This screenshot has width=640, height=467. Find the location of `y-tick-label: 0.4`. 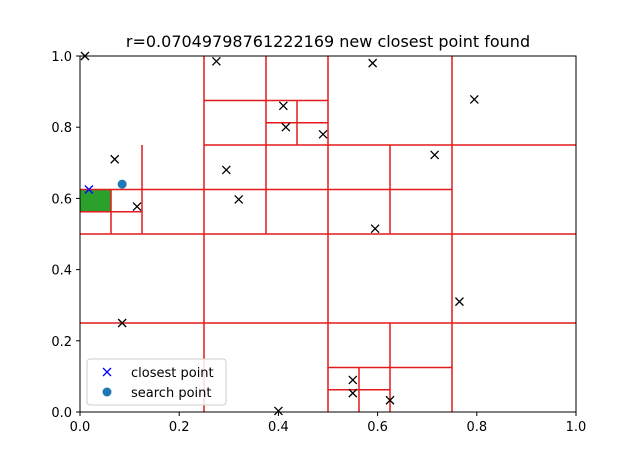

y-tick-label: 0.4 is located at coordinates (61, 271).